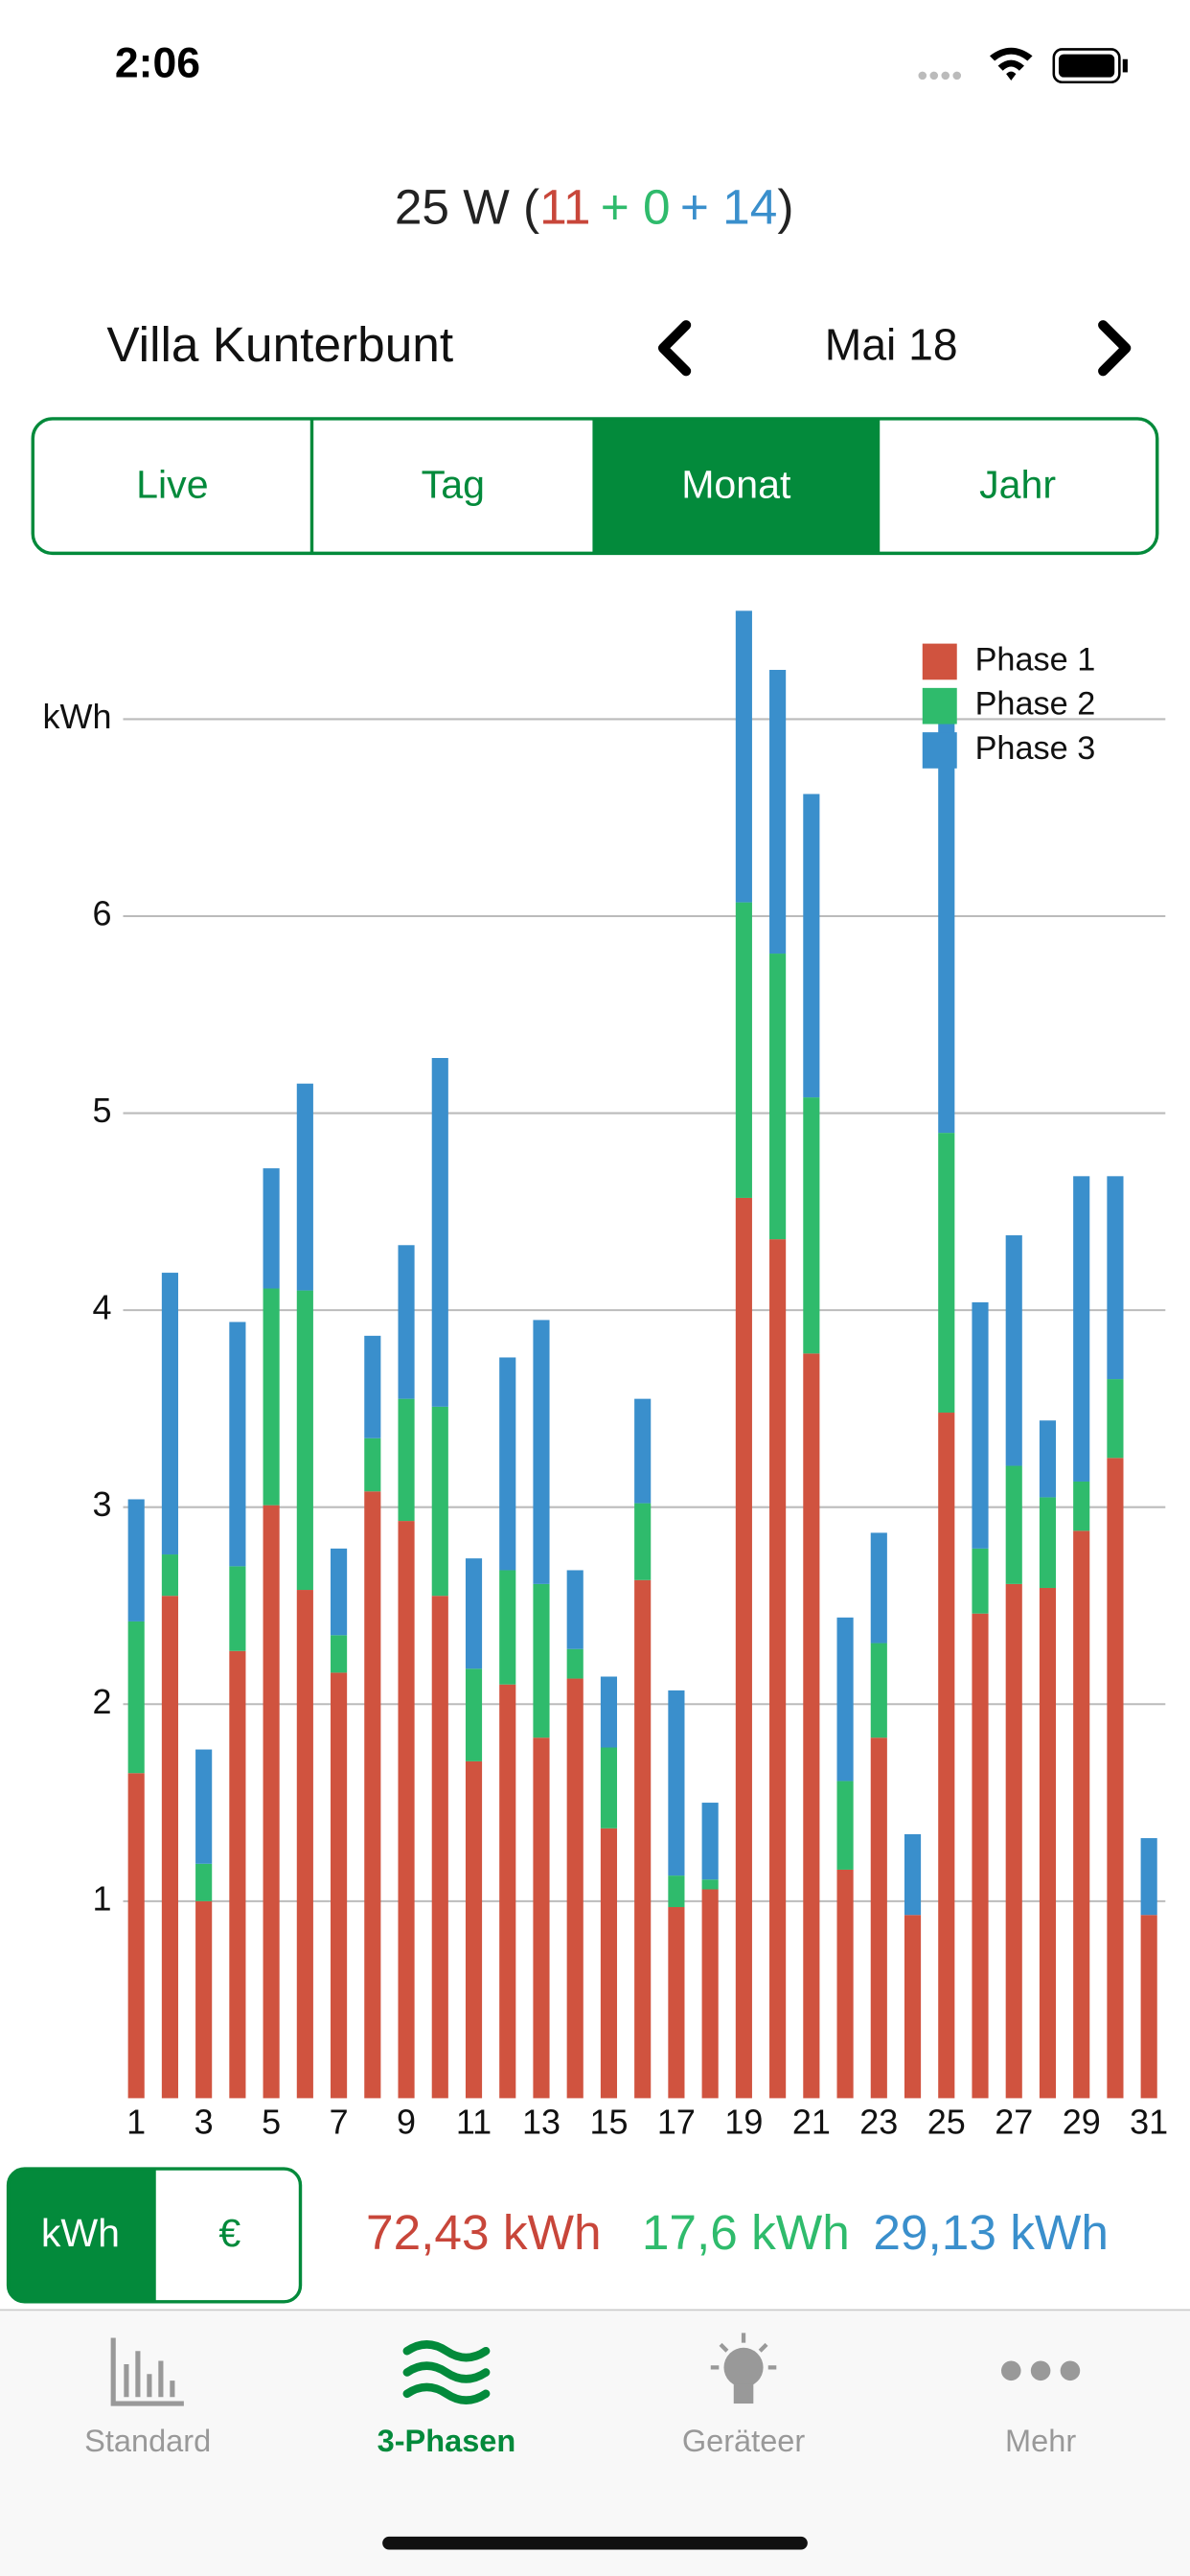 This screenshot has width=1190, height=2576. Describe the element at coordinates (279, 344) in the screenshot. I see `location: Villa Kunterbunt` at that location.